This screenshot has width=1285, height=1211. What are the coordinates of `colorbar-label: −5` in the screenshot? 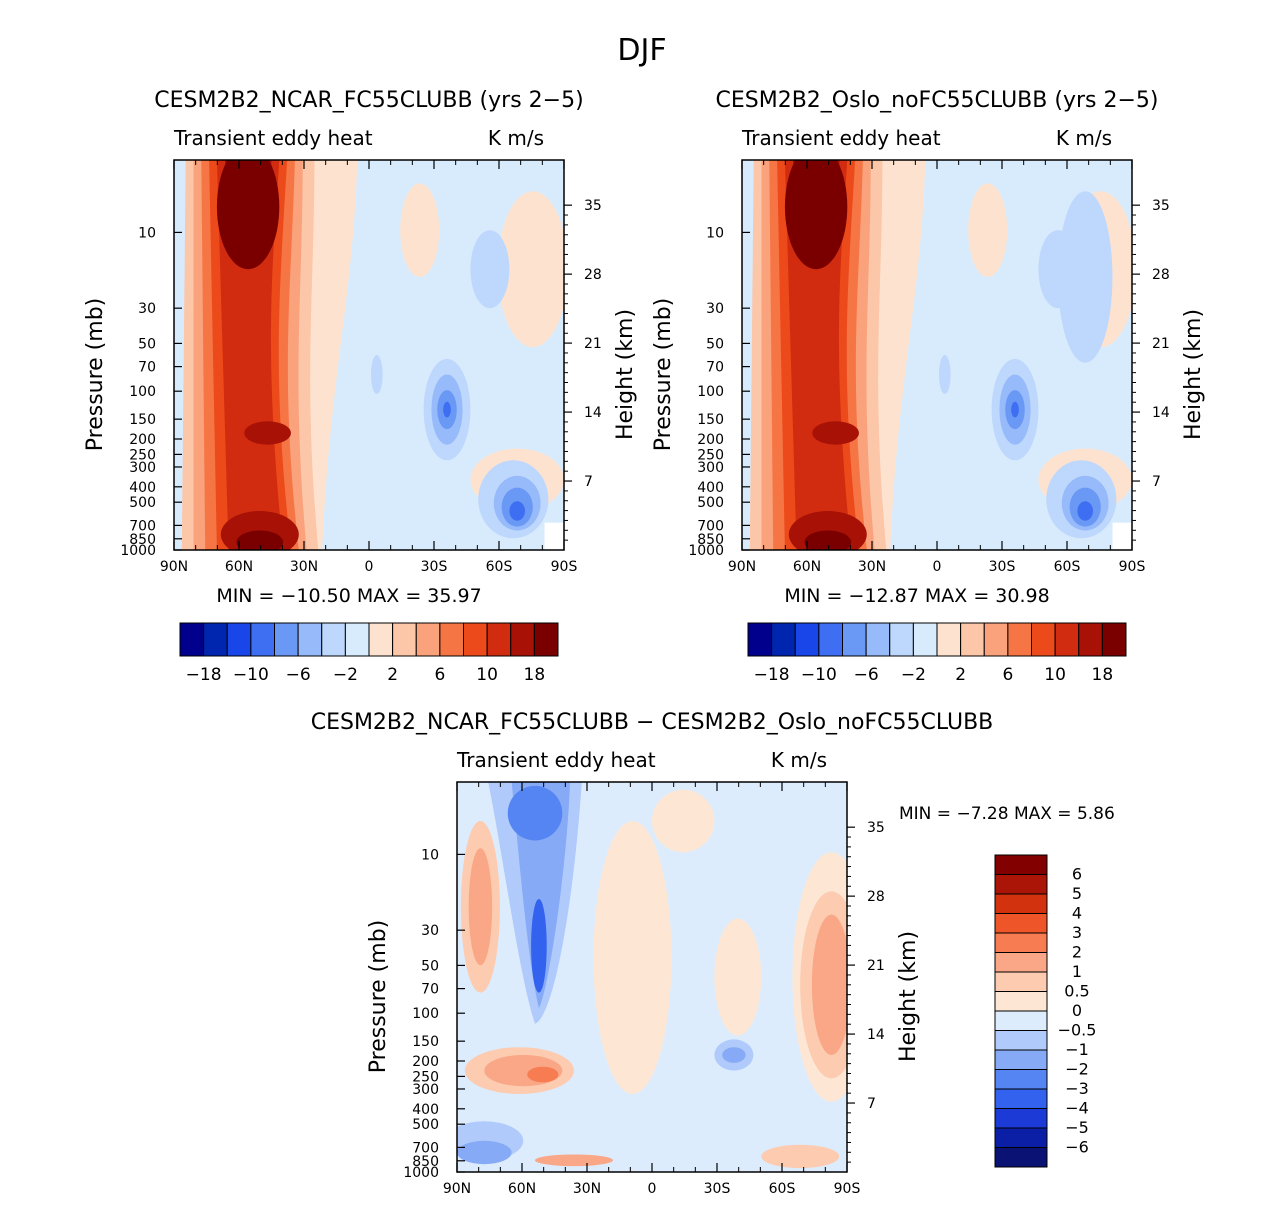 It's located at (1077, 1127).